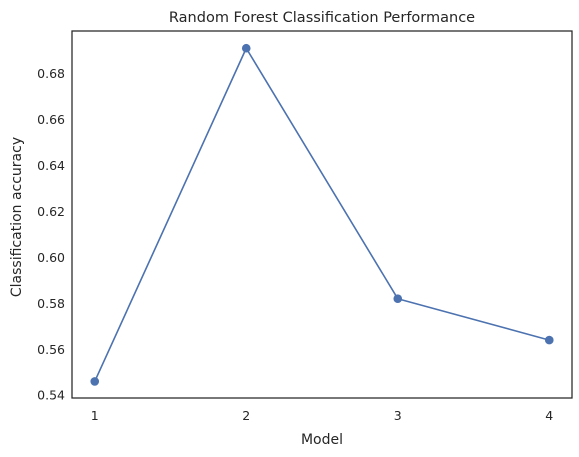 This screenshot has height=457, width=579. Describe the element at coordinates (95, 415) in the screenshot. I see `x-tick-label: 1` at that location.